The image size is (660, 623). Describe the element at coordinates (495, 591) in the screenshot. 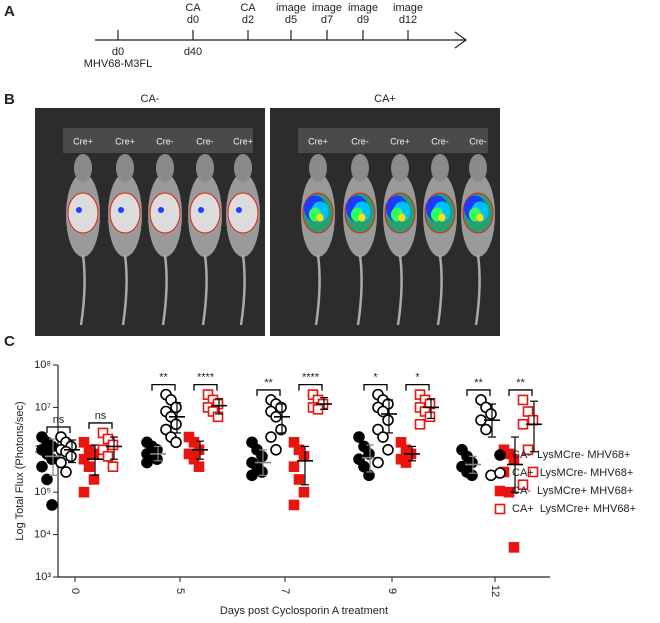

I see `x-tick-label: 12` at that location.